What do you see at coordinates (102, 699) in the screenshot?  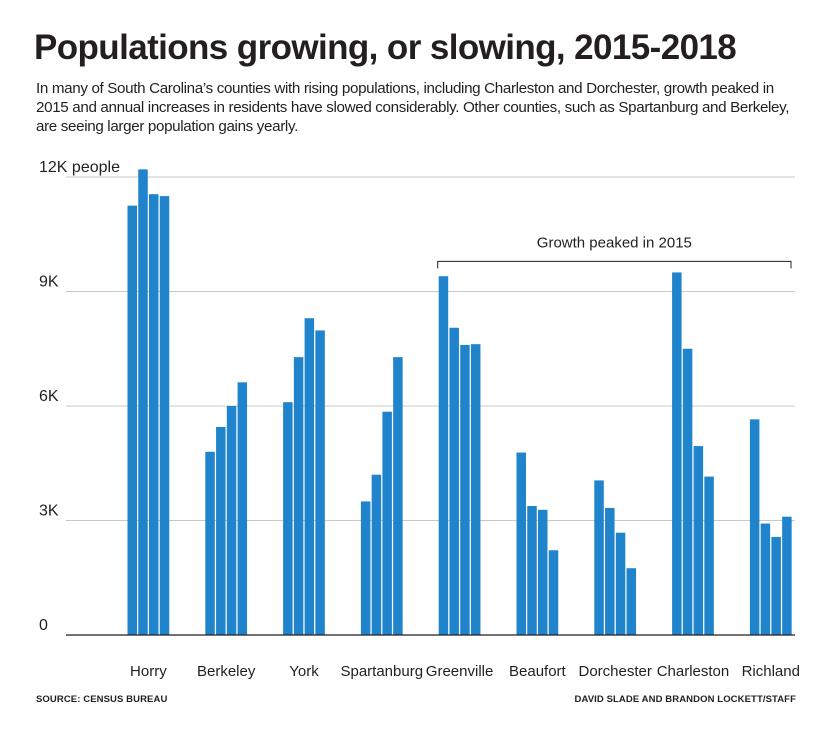 I see `source-note: SOURCE: CENSUS BUREAU` at bounding box center [102, 699].